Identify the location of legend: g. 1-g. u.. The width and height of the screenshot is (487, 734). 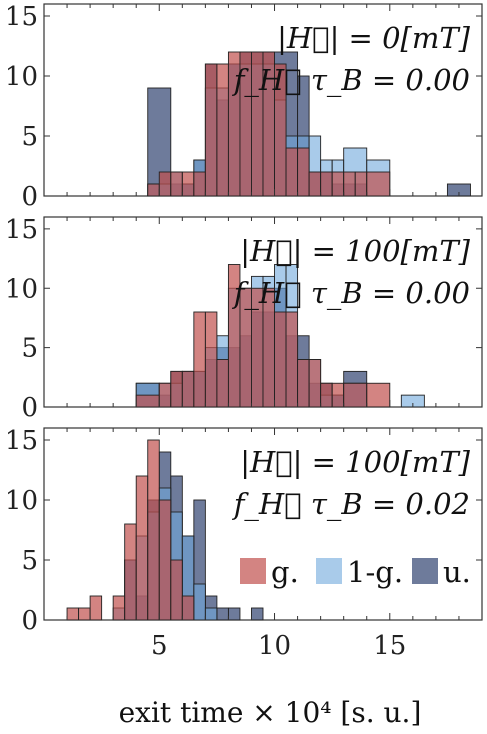
(355, 572).